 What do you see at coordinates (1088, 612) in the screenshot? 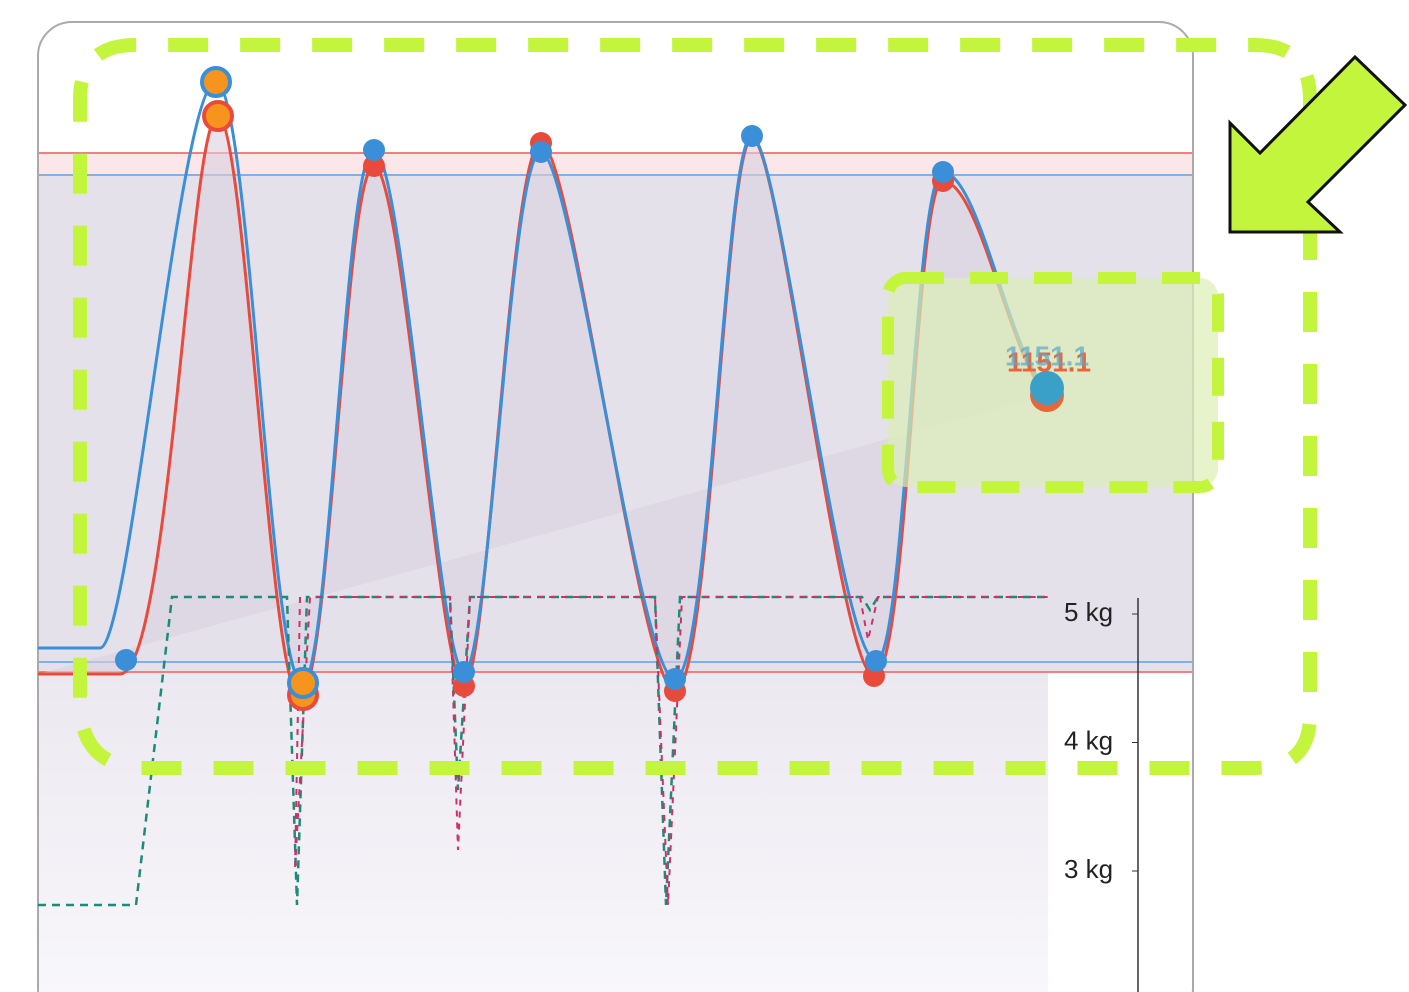
I see `y-tick-label: 5 kg` at bounding box center [1088, 612].